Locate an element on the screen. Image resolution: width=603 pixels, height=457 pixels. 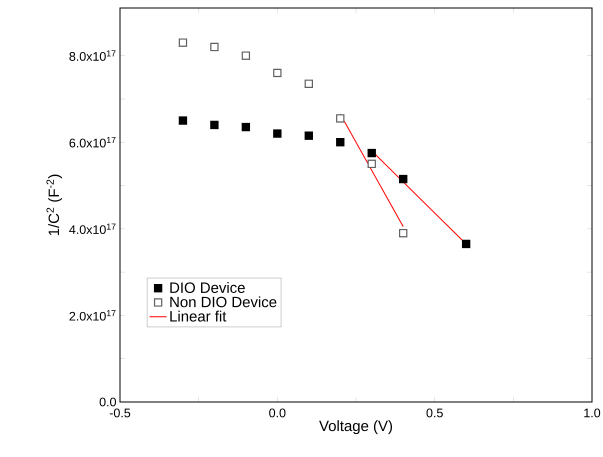
y-tick-label: 8.0x10$^{17}$ is located at coordinates (92, 55).